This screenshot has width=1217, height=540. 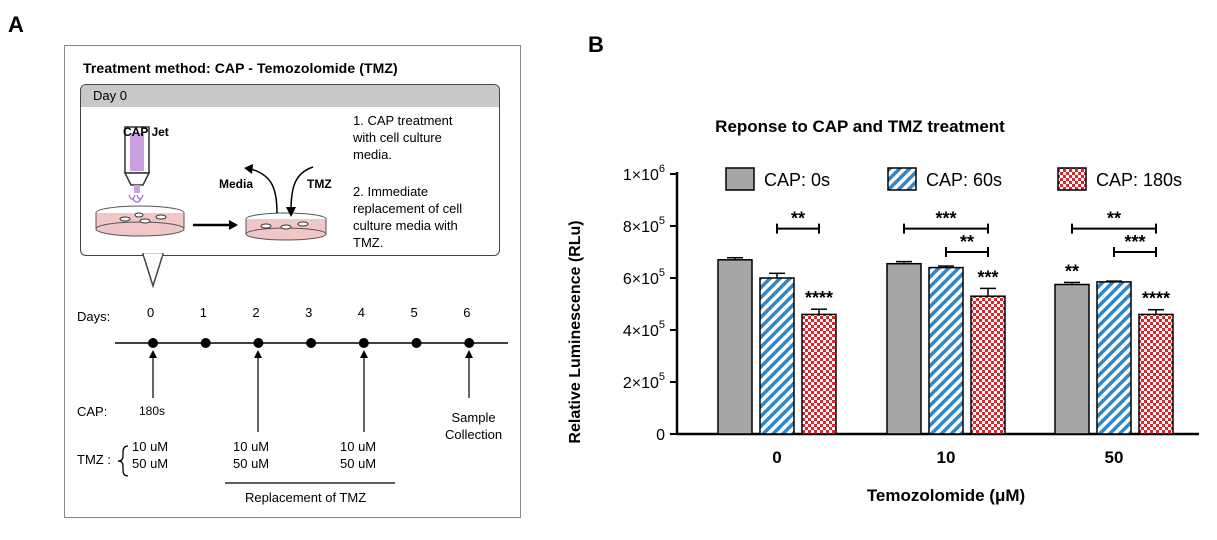 I want to click on x-tick-label: 50, so click(x=1114, y=457).